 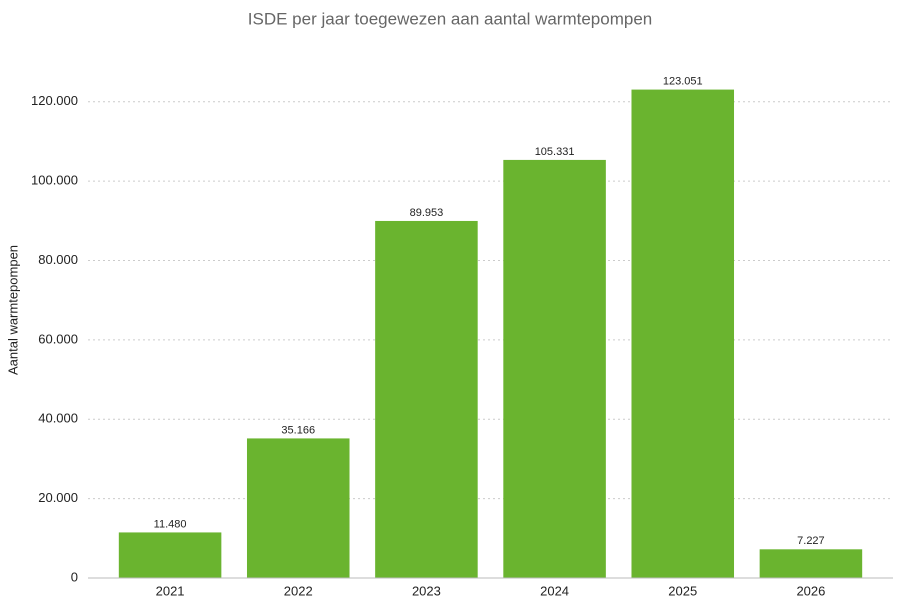 I want to click on x-tick-label: 2026, so click(x=810, y=590).